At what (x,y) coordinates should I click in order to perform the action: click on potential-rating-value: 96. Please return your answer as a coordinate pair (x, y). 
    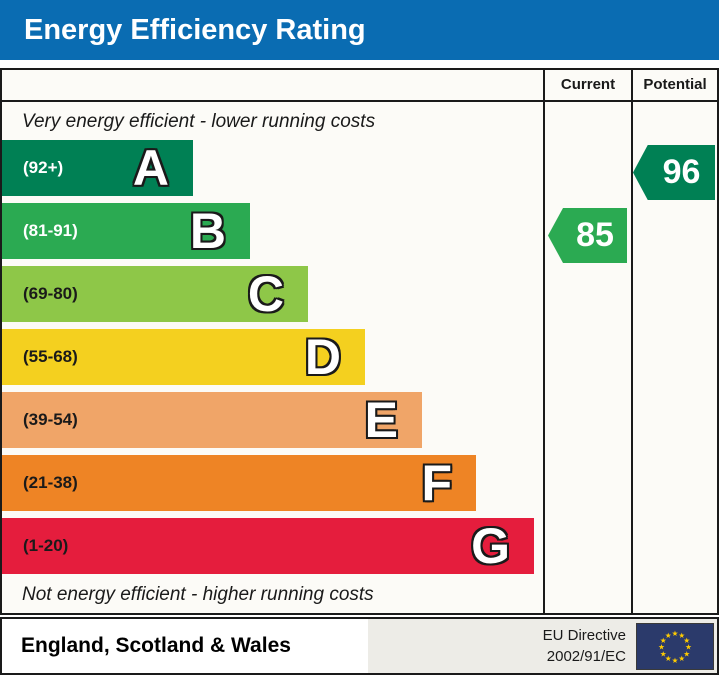
    Looking at the image, I should click on (681, 172).